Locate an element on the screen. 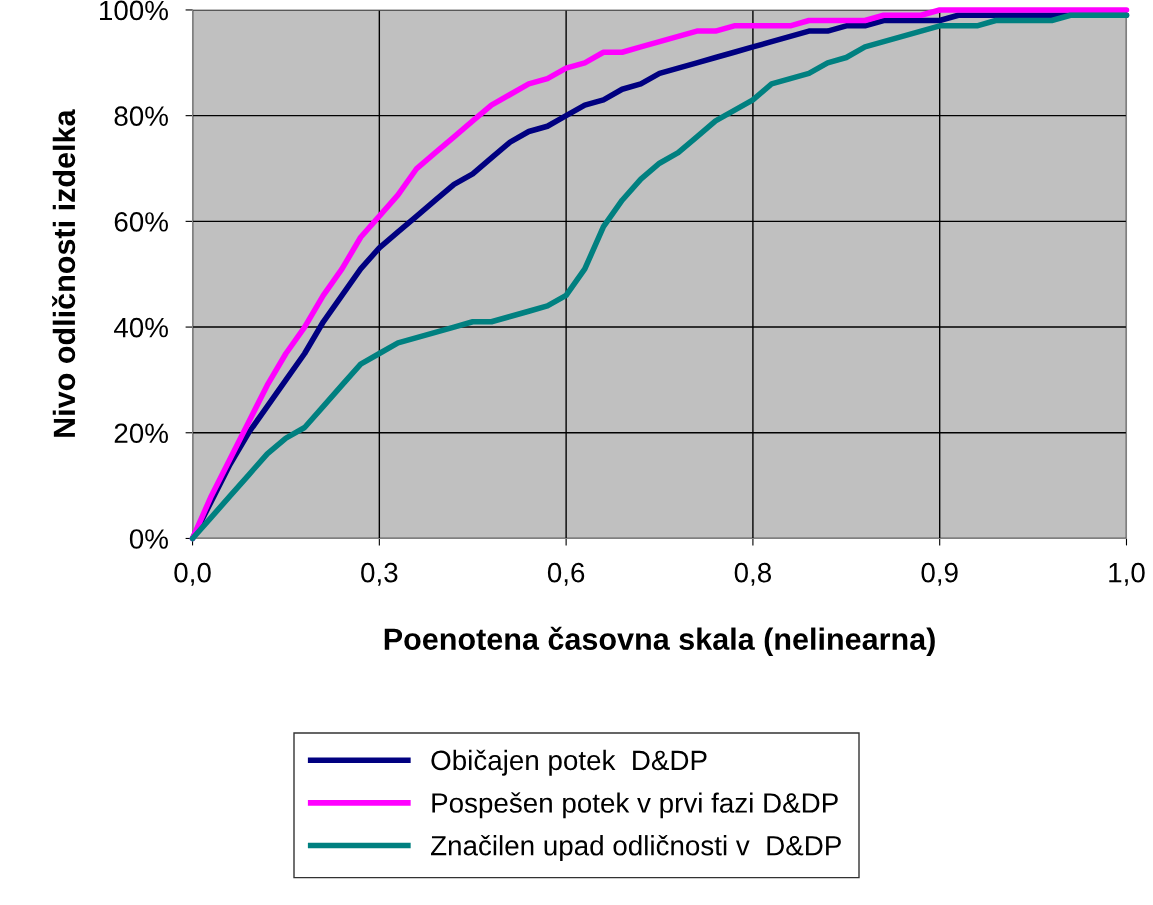  y-tick-label: 0% is located at coordinates (148, 539).